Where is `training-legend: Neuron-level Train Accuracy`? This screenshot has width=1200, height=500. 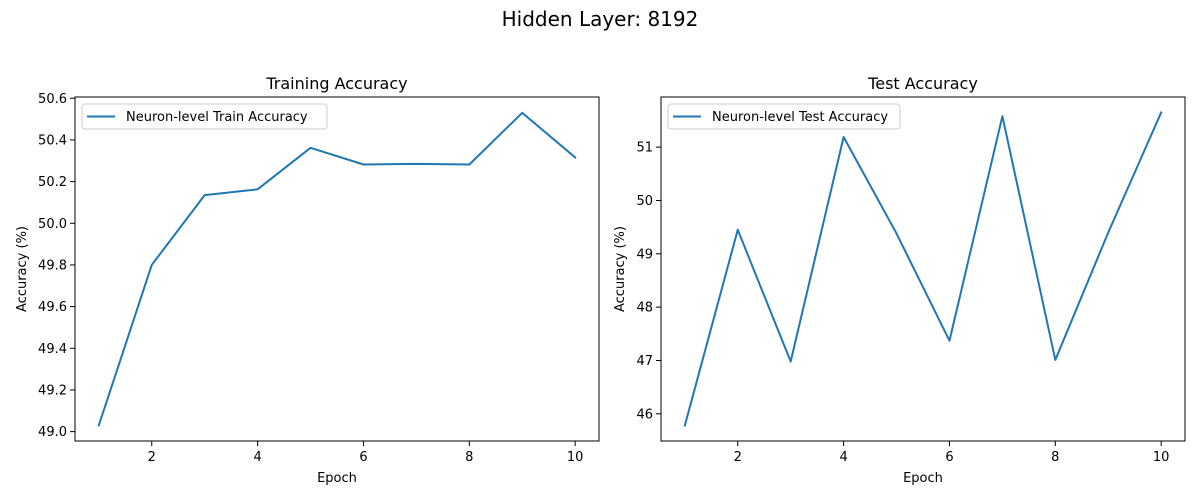
training-legend: Neuron-level Train Accuracy is located at coordinates (204, 116).